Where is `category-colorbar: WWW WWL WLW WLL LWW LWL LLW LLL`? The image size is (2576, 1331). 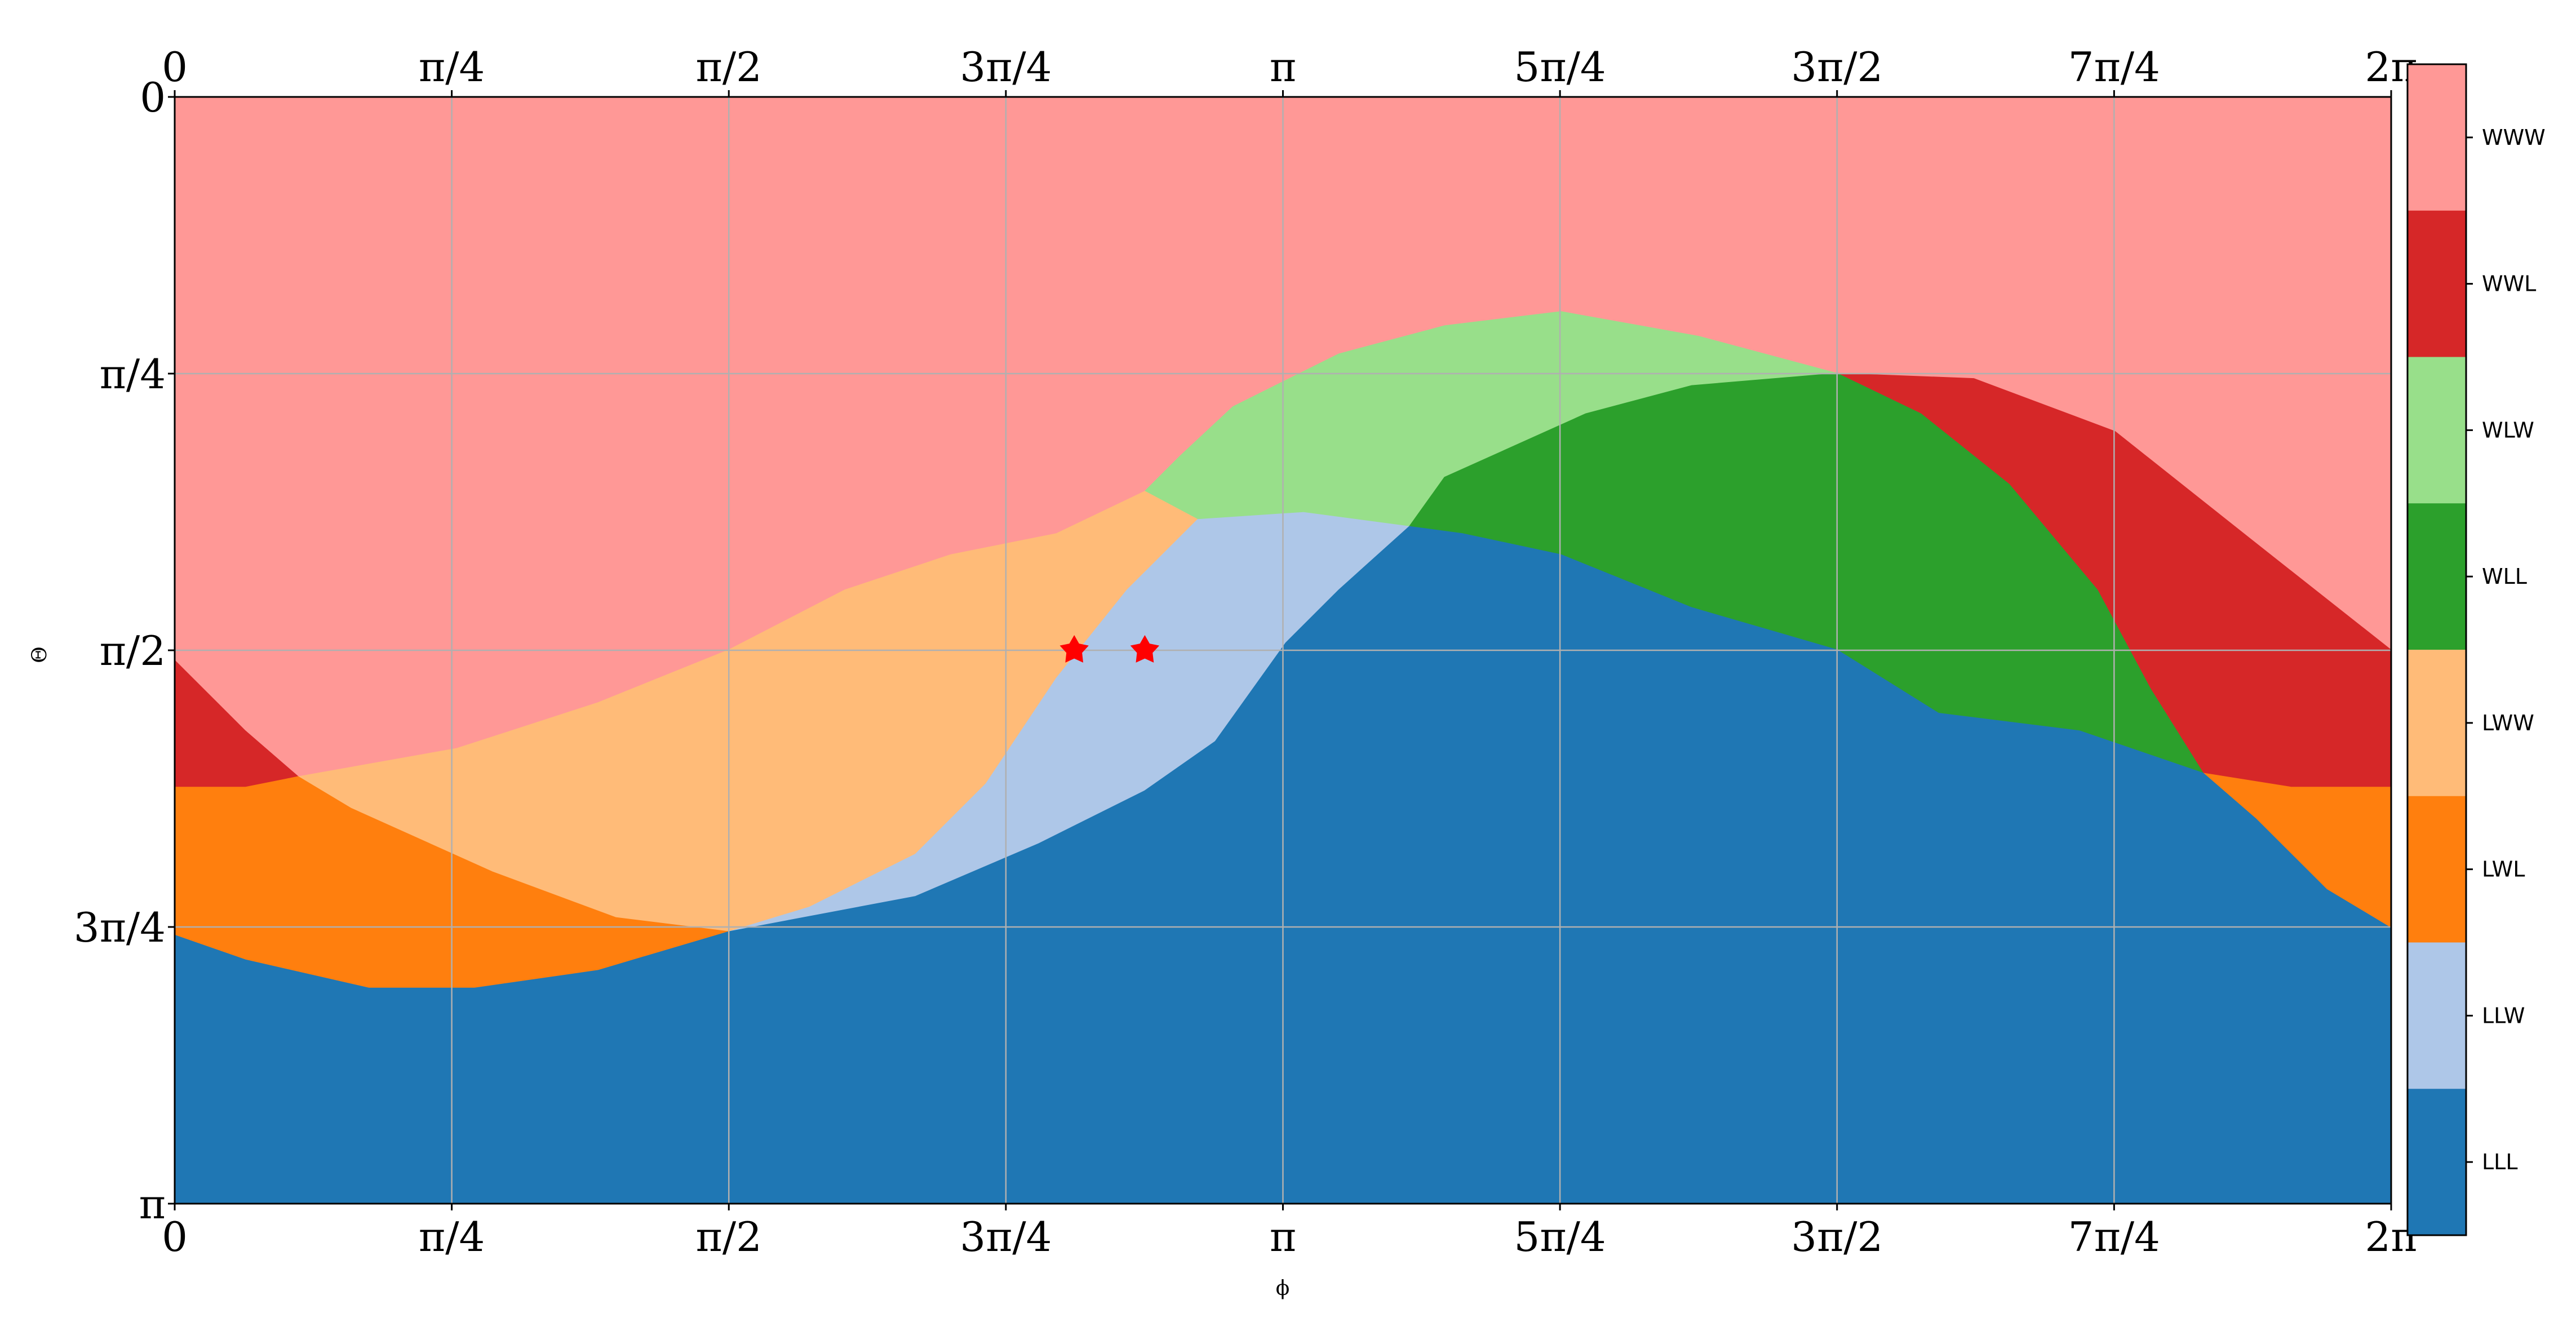
category-colorbar: WWW WWL WLW WLL LWW LWL LLW LLL is located at coordinates (2476, 650).